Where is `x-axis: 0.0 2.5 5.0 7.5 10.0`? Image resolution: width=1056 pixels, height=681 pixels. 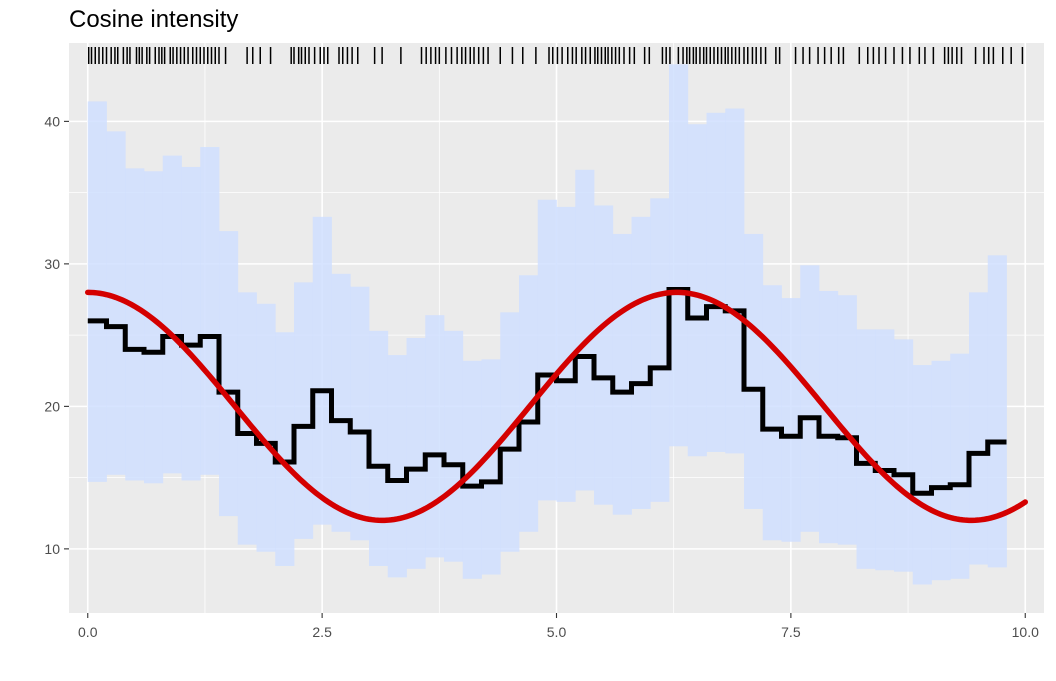 x-axis: 0.0 2.5 5.0 7.5 10.0 is located at coordinates (558, 626).